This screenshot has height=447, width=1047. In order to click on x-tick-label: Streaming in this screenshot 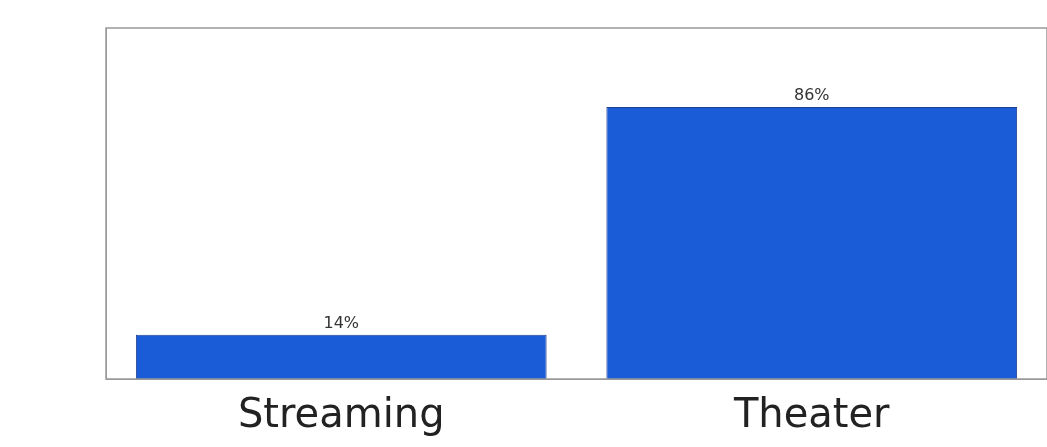, I will do `click(341, 413)`.